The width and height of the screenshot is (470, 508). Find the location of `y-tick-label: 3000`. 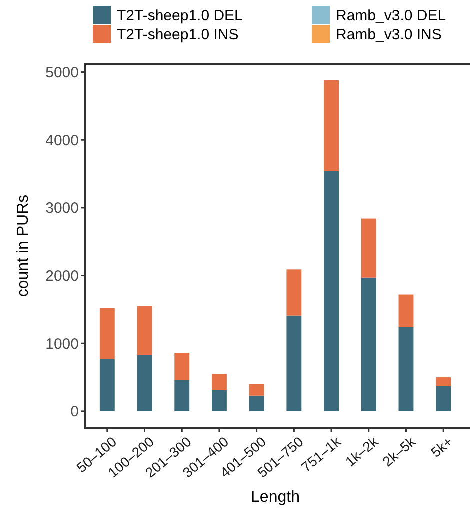

y-tick-label: 3000 is located at coordinates (62, 209).